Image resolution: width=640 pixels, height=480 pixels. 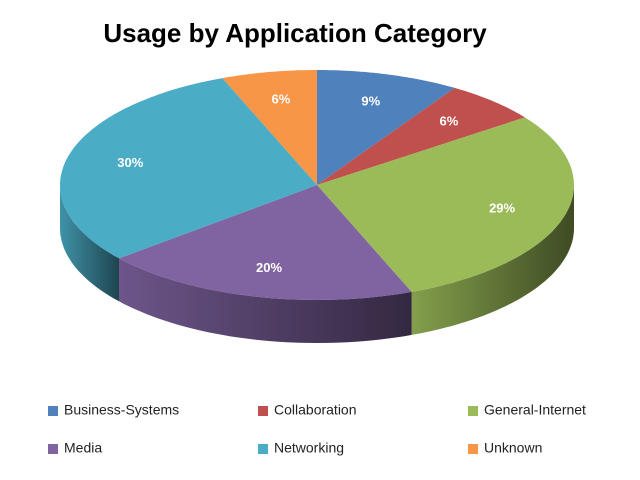 I want to click on data-label: 30%, so click(x=130, y=162).